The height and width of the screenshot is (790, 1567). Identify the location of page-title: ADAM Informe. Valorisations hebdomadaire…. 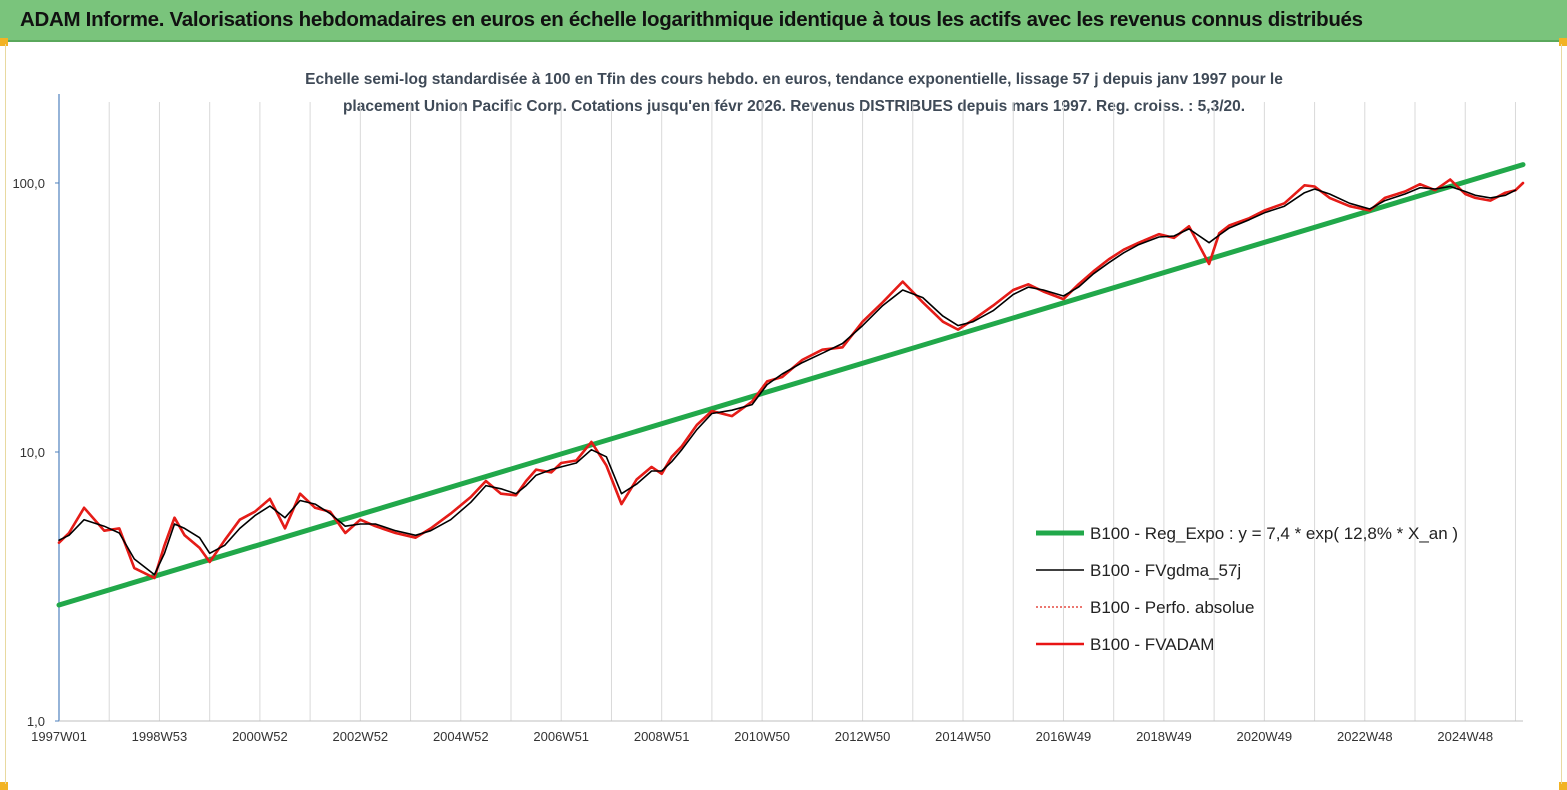
(691, 19).